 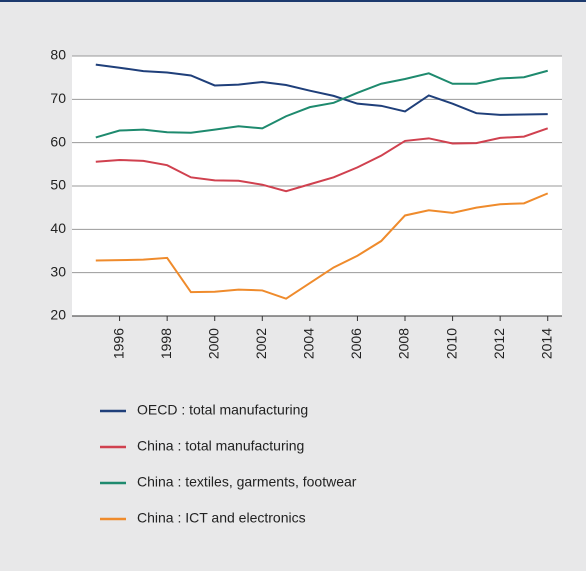 I want to click on y-tick-label: 30, so click(x=58, y=271).